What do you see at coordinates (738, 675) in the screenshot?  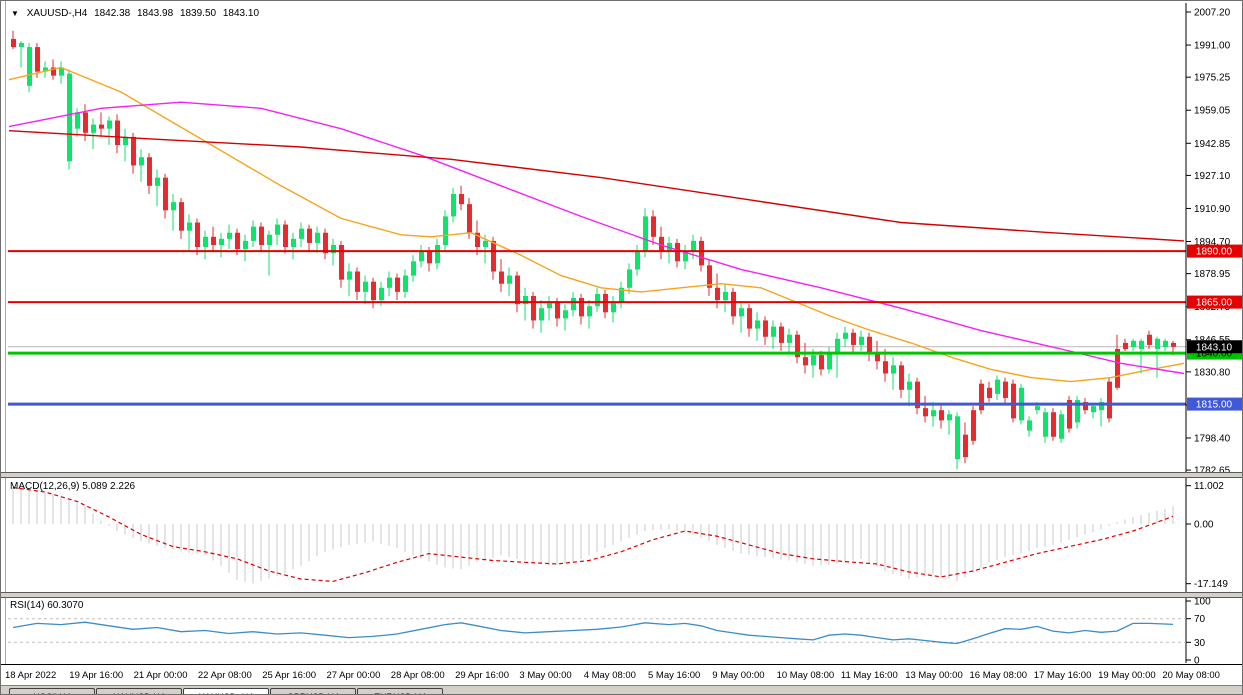 I see `time-label: 9 May 00:00` at bounding box center [738, 675].